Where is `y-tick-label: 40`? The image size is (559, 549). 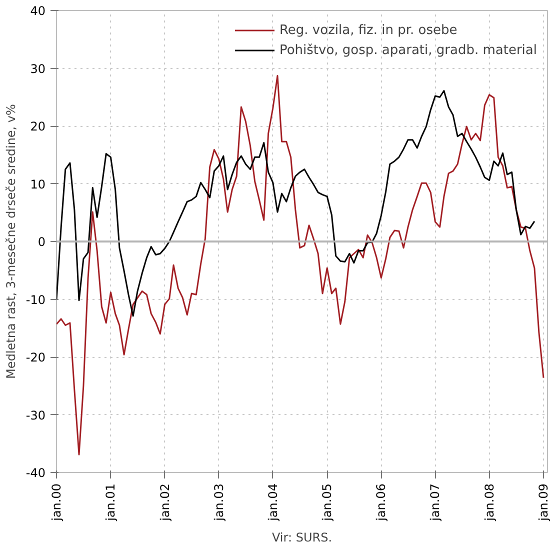
y-tick-label: 40 is located at coordinates (38, 11).